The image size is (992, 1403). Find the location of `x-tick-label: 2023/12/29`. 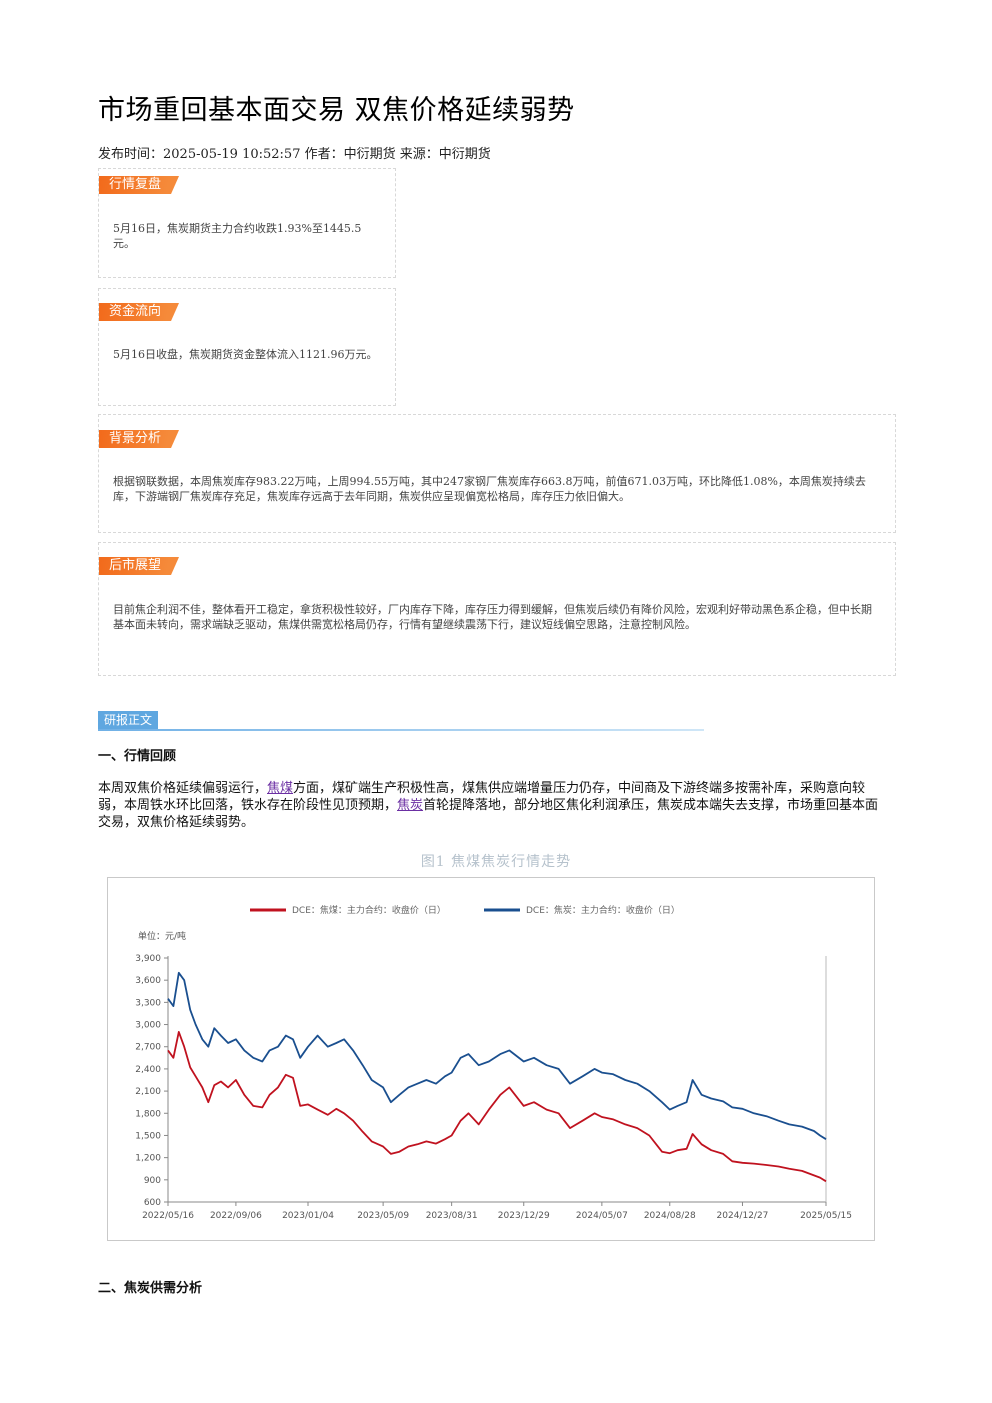

x-tick-label: 2023/12/29 is located at coordinates (524, 1216).